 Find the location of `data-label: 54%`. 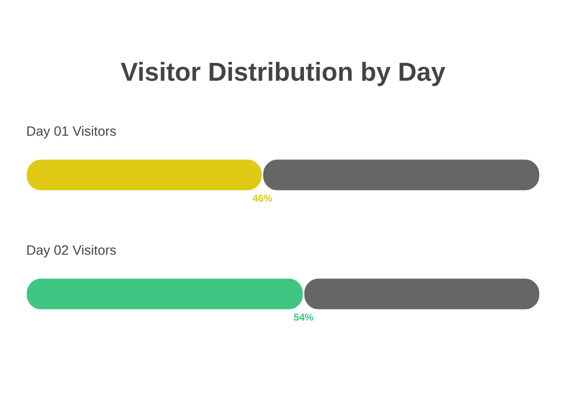

data-label: 54% is located at coordinates (304, 317).